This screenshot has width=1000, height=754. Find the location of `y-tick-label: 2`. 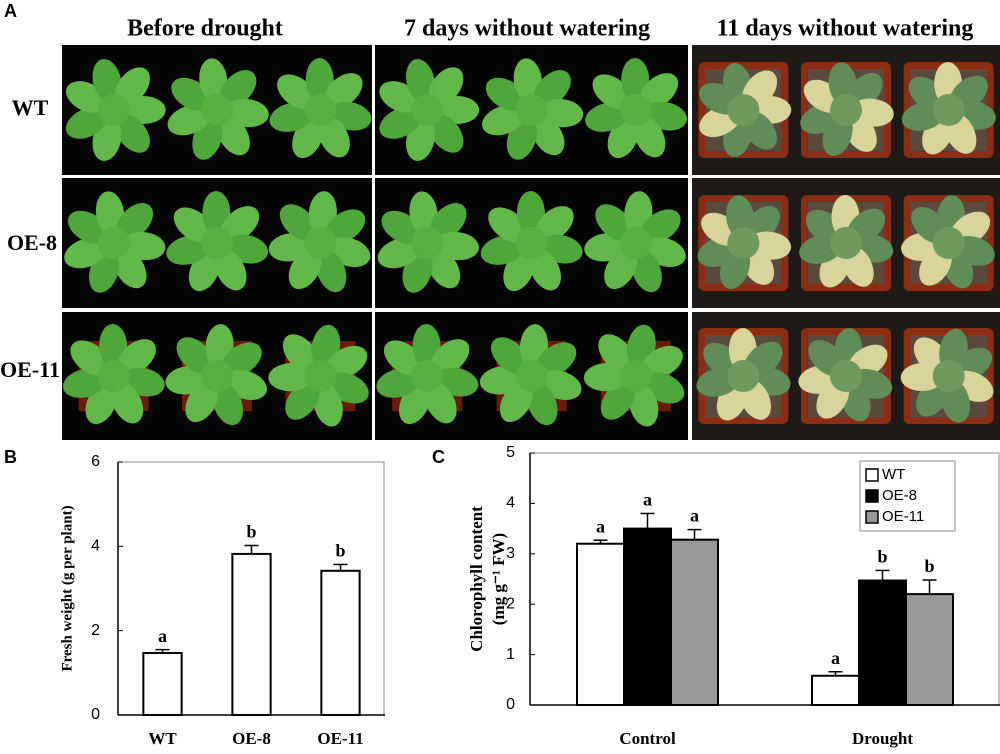

y-tick-label: 2 is located at coordinates (95, 630).